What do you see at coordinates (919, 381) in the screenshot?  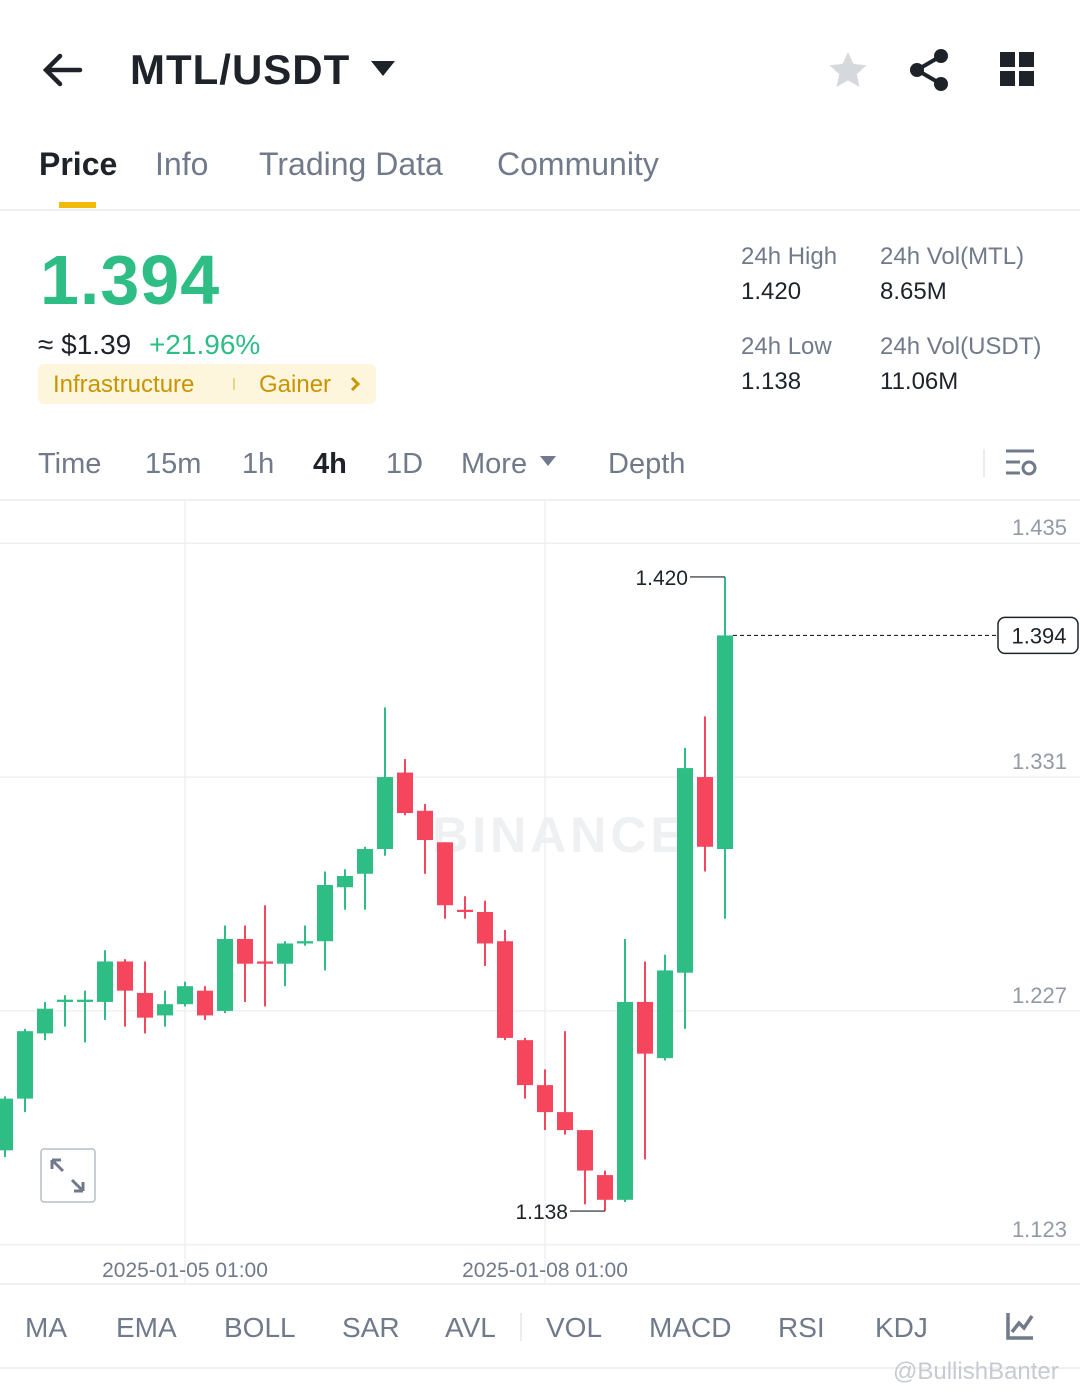 I see `stat-value: 11.06M` at bounding box center [919, 381].